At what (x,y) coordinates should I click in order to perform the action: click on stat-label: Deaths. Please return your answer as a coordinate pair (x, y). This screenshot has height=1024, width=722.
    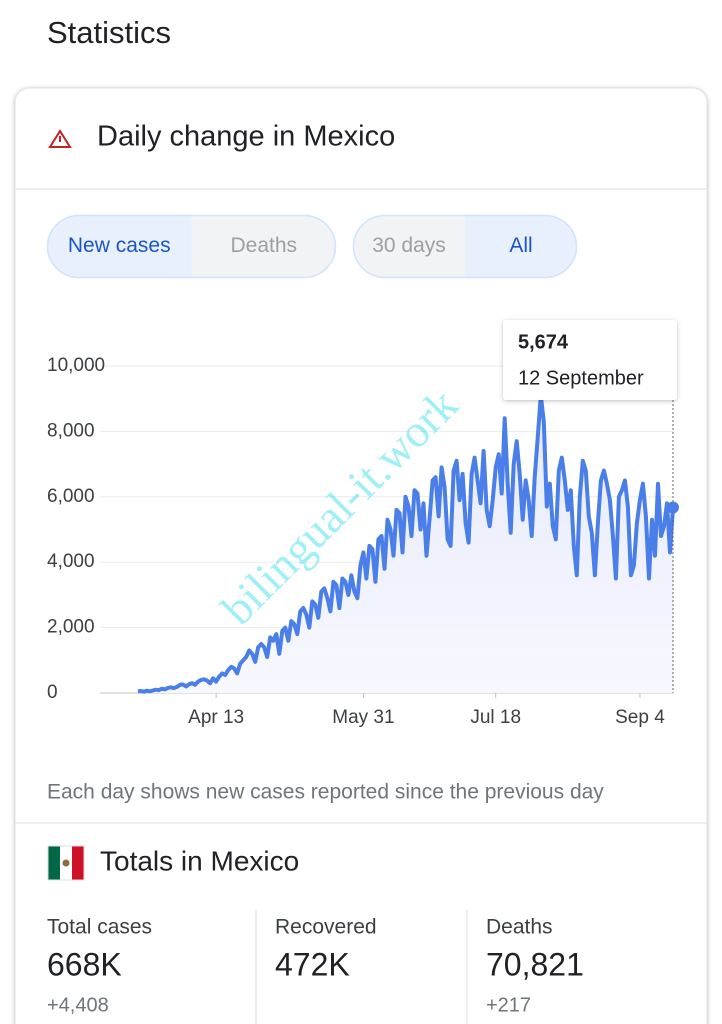
    Looking at the image, I should click on (519, 927).